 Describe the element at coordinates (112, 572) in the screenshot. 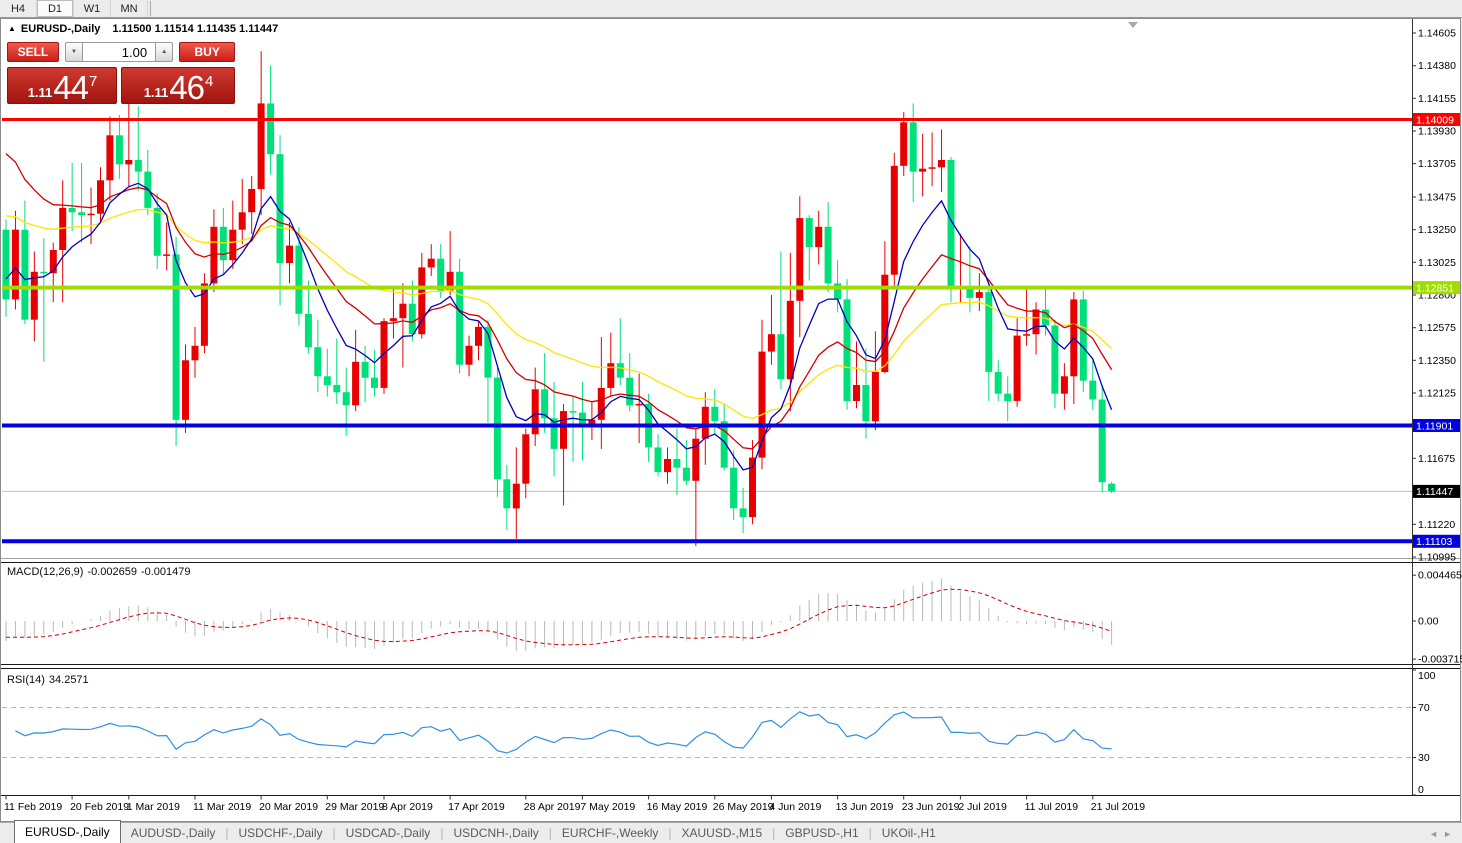

I see `macd-value: -0.002659` at that location.